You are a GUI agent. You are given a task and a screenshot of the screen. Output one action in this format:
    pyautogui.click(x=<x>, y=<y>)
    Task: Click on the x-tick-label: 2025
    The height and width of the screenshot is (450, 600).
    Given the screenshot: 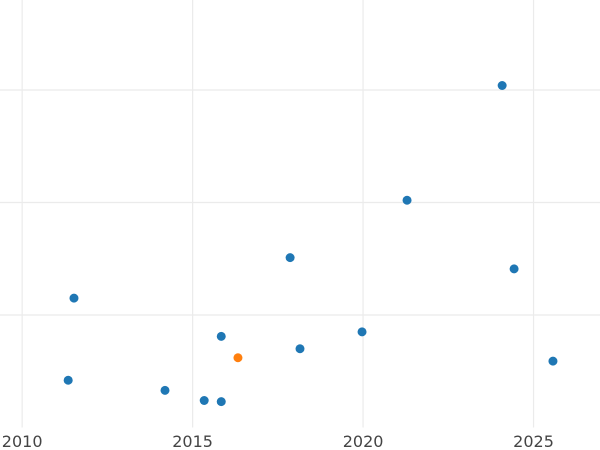 What is the action you would take?
    pyautogui.click(x=533, y=441)
    